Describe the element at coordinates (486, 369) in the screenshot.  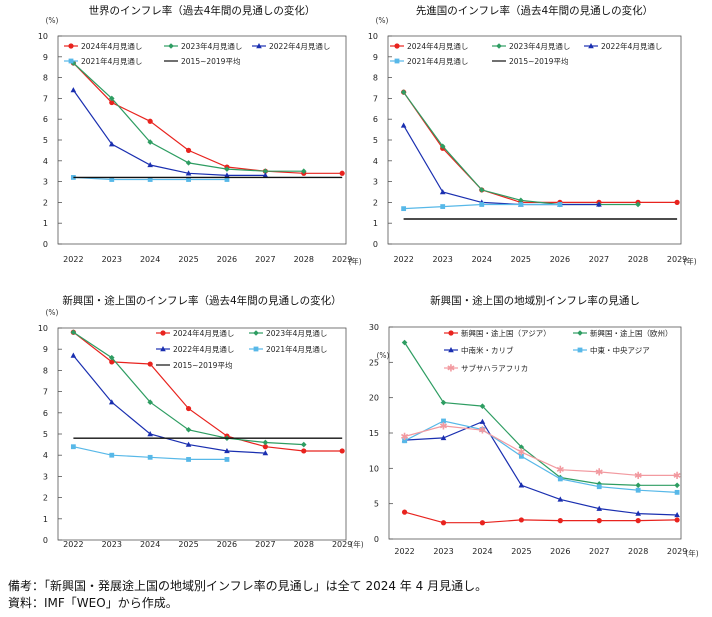
I see `legend-item: ✱ サブサハラアフリカ` at that location.